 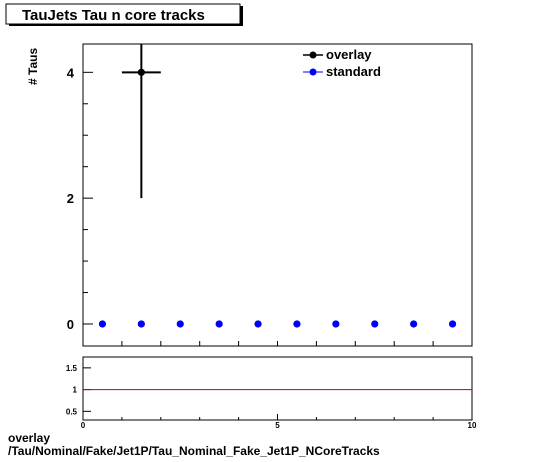 I want to click on overlay-point, so click(x=141, y=121).